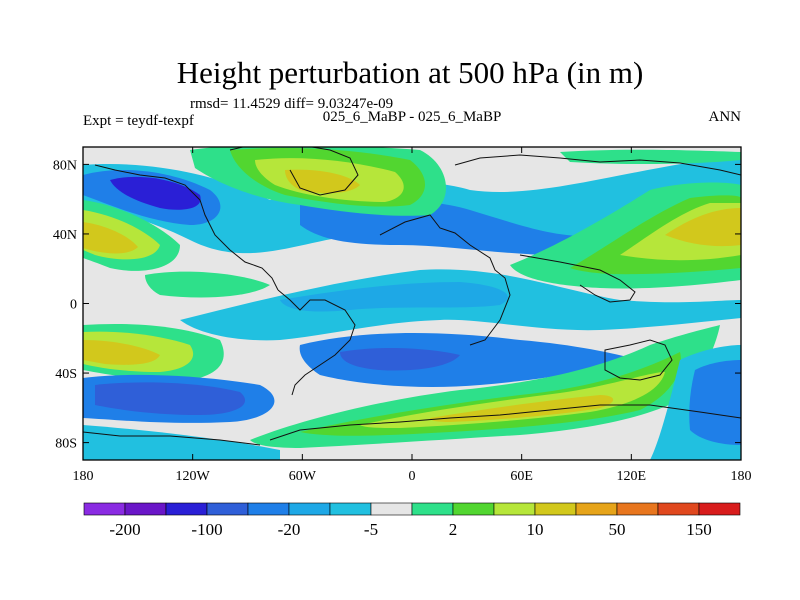 The width and height of the screenshot is (800, 600). What do you see at coordinates (632, 476) in the screenshot?
I see `x-tick-label: 120E` at bounding box center [632, 476].